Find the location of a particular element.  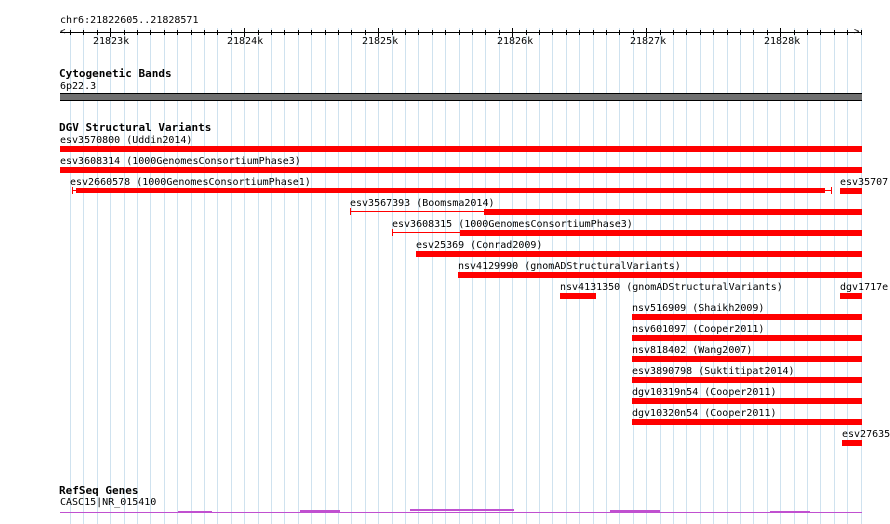

feature-label: esv3567393 (Boomsma2014) is located at coordinates (422, 203).